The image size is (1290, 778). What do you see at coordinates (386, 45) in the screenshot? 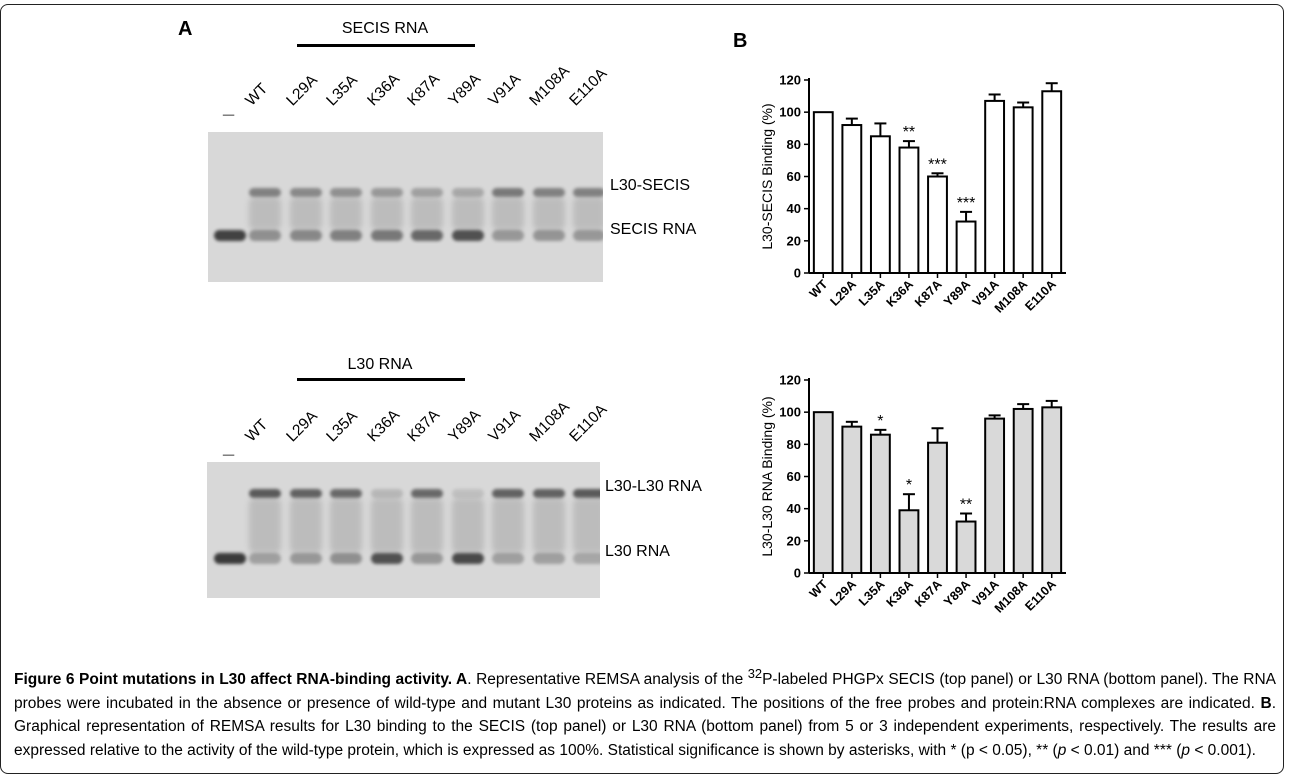
I see `top-gel-group-bar` at bounding box center [386, 45].